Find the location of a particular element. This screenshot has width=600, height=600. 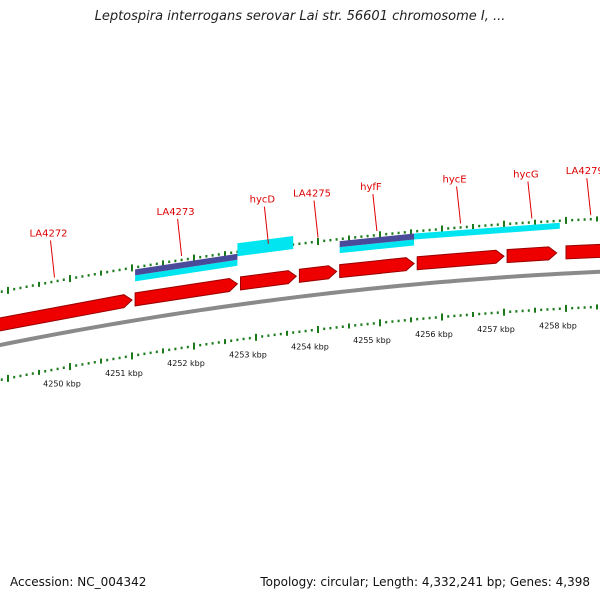

gene-label: hycE is located at coordinates (455, 180).